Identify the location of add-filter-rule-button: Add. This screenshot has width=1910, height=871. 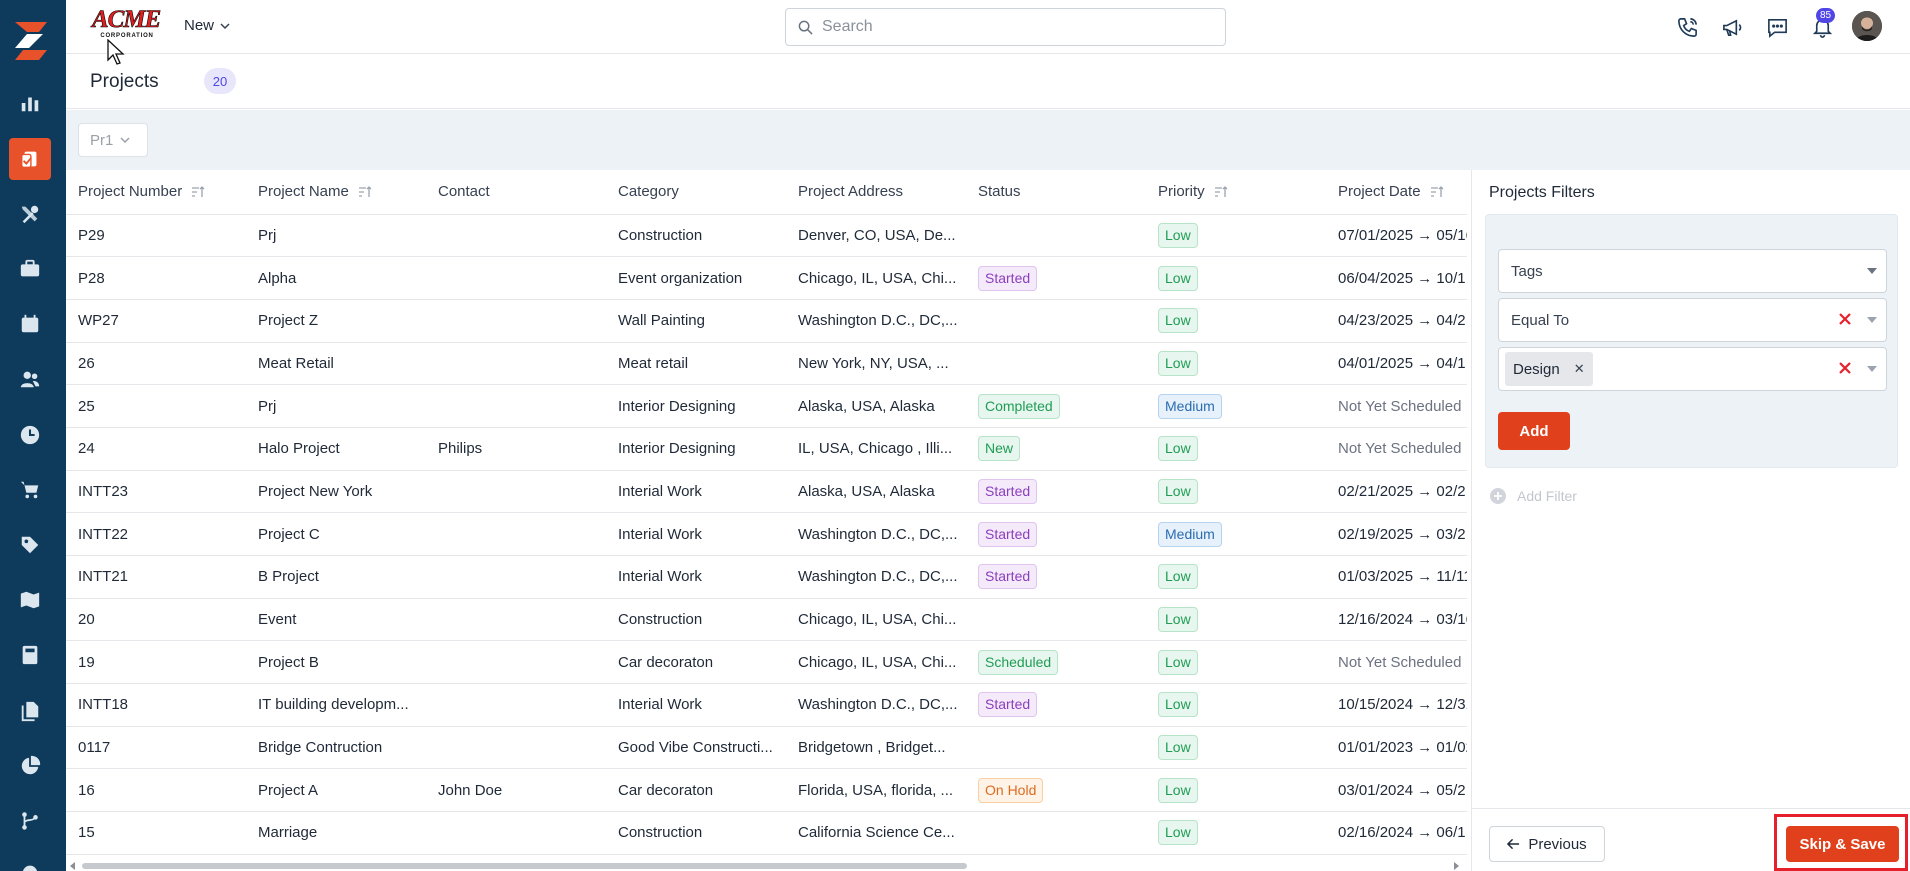
(1534, 431).